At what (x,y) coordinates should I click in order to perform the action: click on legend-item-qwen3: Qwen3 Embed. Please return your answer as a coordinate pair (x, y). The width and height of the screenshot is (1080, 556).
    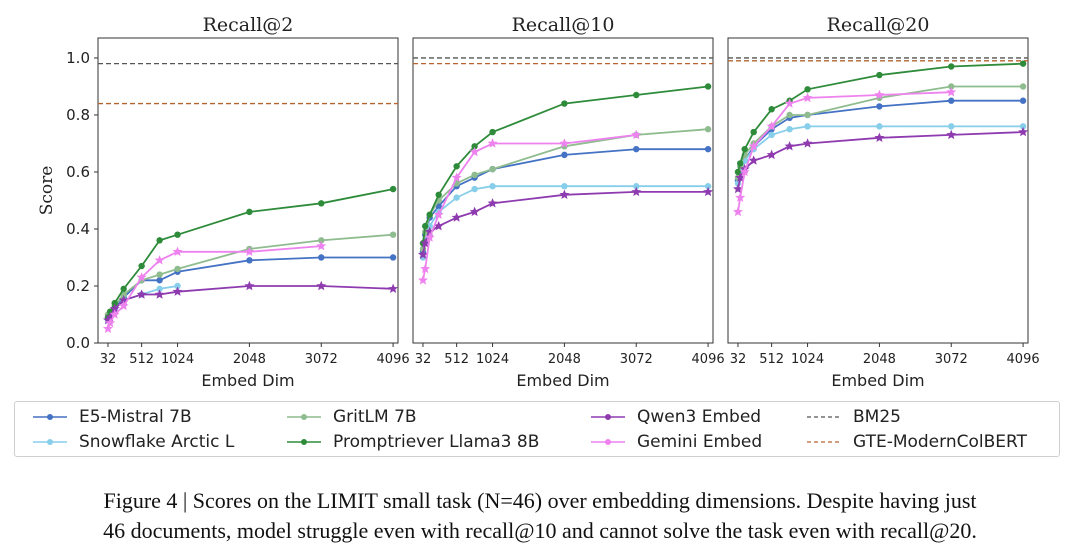
    Looking at the image, I should click on (676, 417).